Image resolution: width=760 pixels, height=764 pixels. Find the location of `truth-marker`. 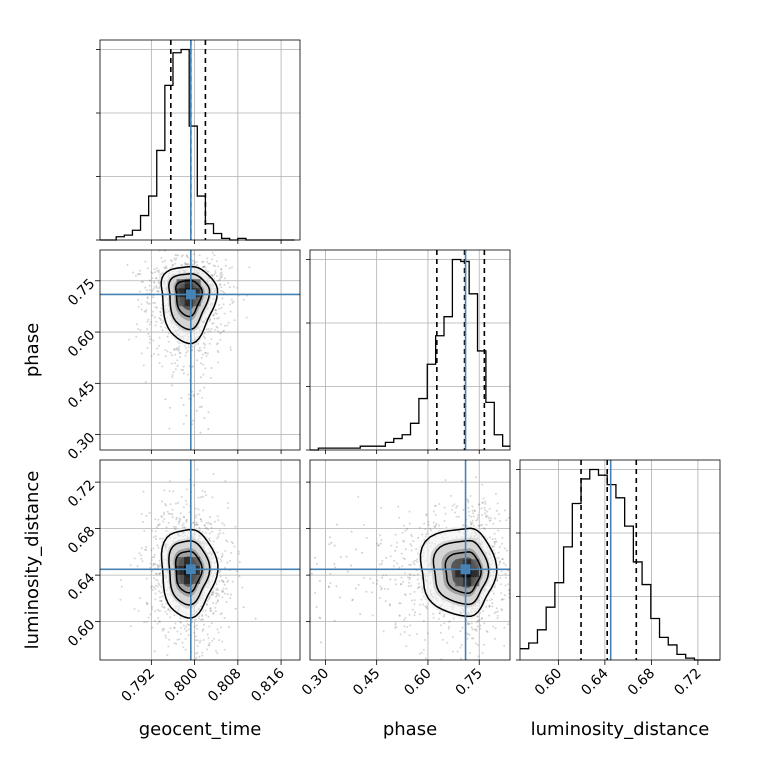

truth-marker is located at coordinates (190, 294).